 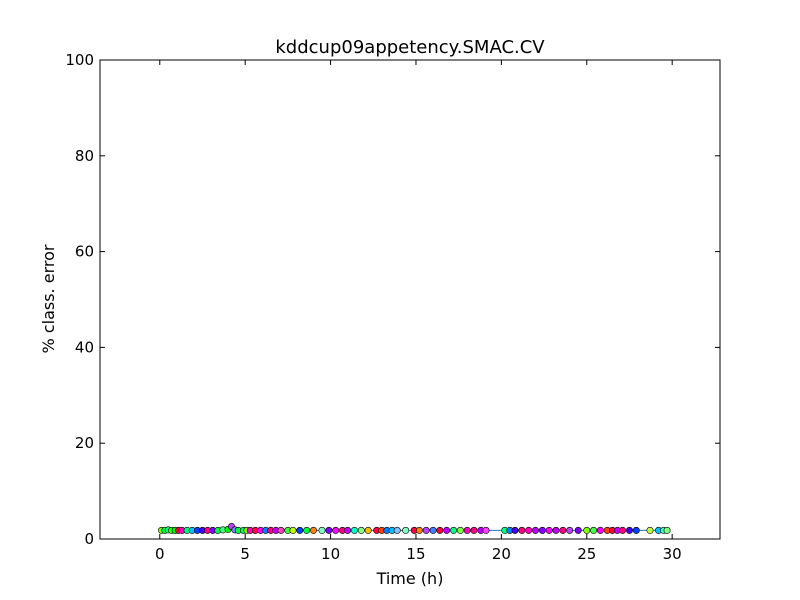 I want to click on x-tick-label: 10, so click(x=330, y=554).